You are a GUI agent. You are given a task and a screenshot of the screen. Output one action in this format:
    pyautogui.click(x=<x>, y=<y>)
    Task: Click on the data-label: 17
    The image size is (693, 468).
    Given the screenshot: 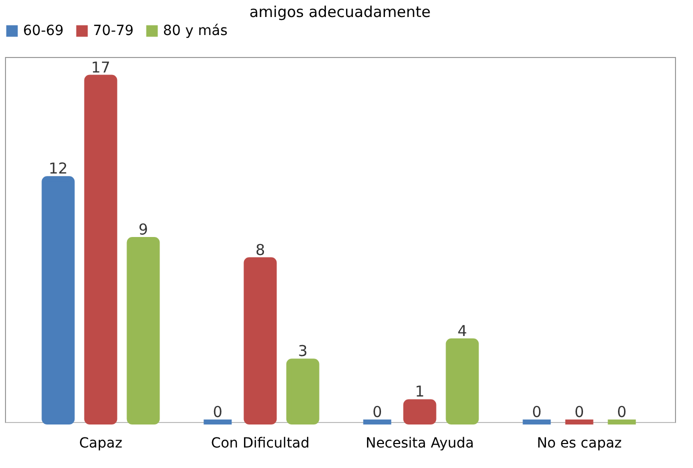 What is the action you would take?
    pyautogui.click(x=100, y=67)
    